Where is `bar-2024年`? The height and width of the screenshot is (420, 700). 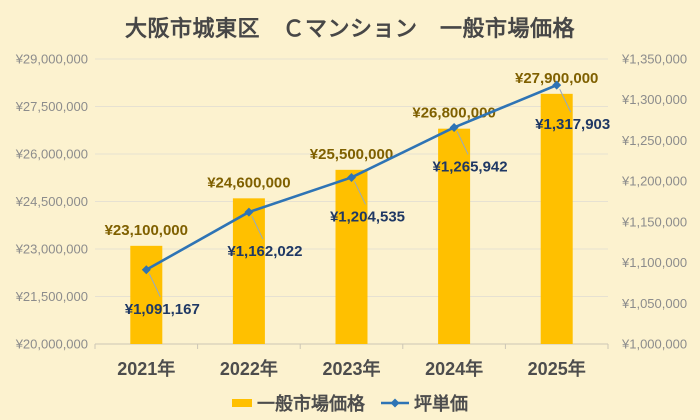
bar-2024年 is located at coordinates (454, 236).